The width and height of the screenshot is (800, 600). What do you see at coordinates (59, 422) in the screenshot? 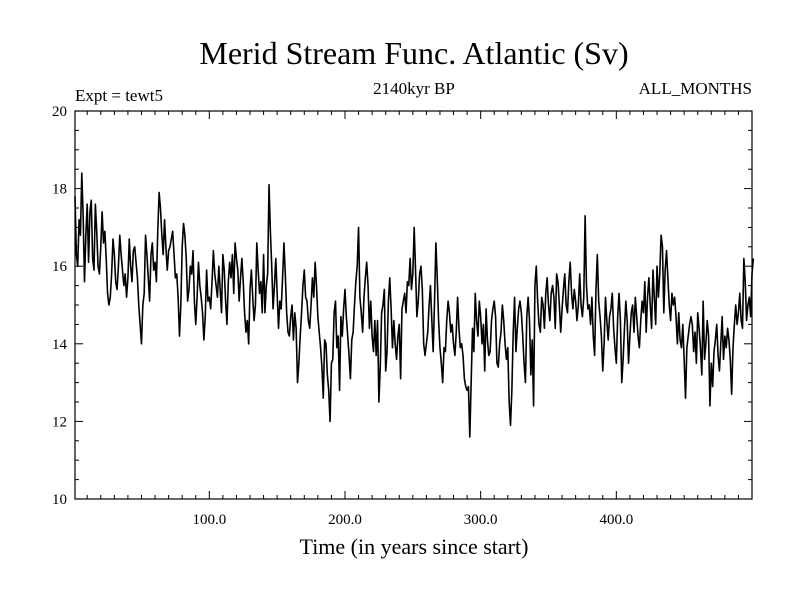
I see `y-tick-label: 12` at bounding box center [59, 422].